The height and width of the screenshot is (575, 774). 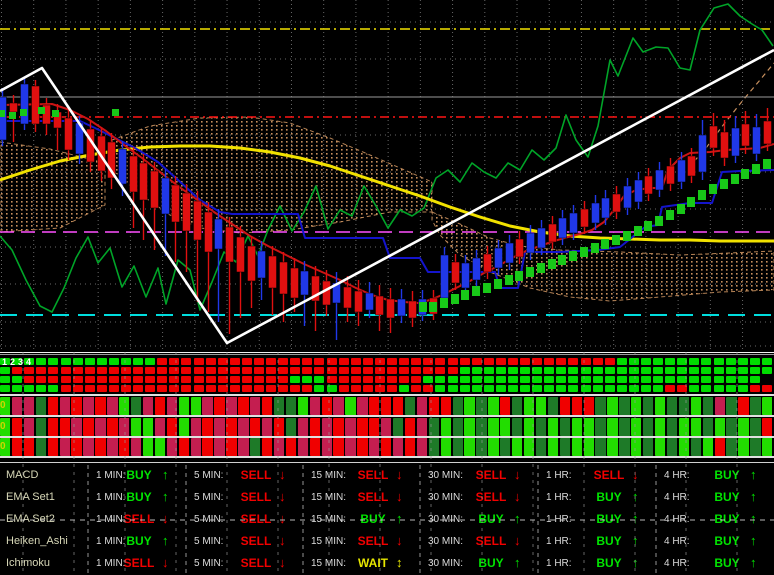 What do you see at coordinates (111, 475) in the screenshot?
I see `timeframe-label: 1 MIN:` at bounding box center [111, 475].